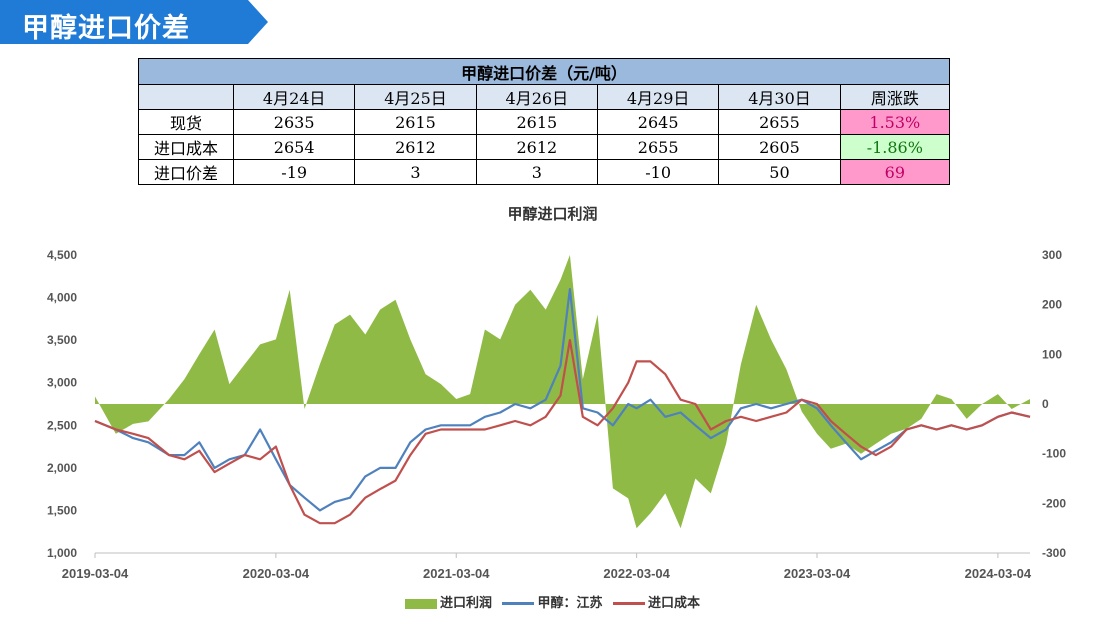 The width and height of the screenshot is (1105, 627). What do you see at coordinates (895, 172) in the screenshot?
I see `change-cell: 69` at bounding box center [895, 172].